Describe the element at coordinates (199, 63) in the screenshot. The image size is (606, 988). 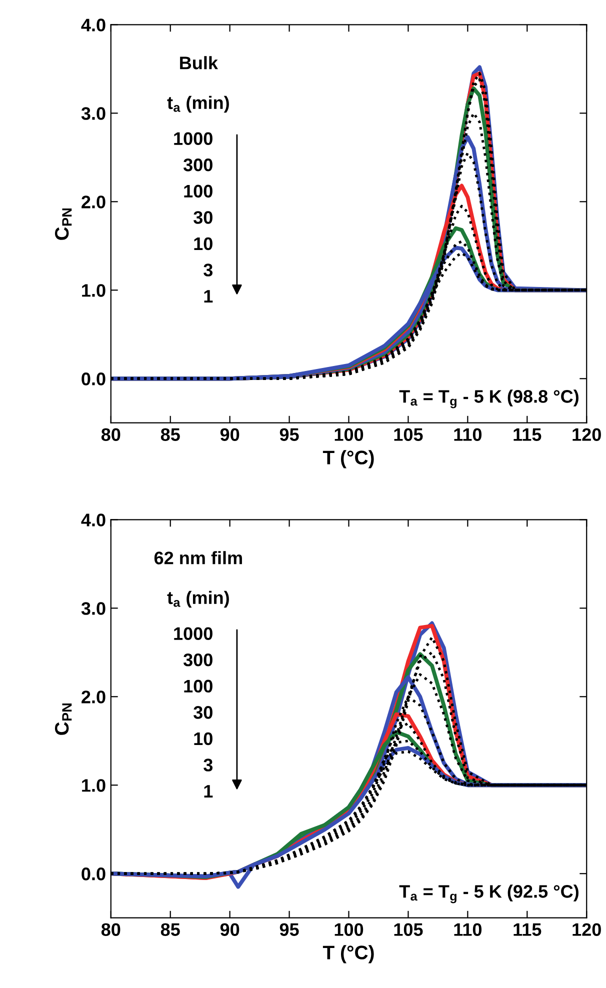
I see `annotation: Bulk` at that location.